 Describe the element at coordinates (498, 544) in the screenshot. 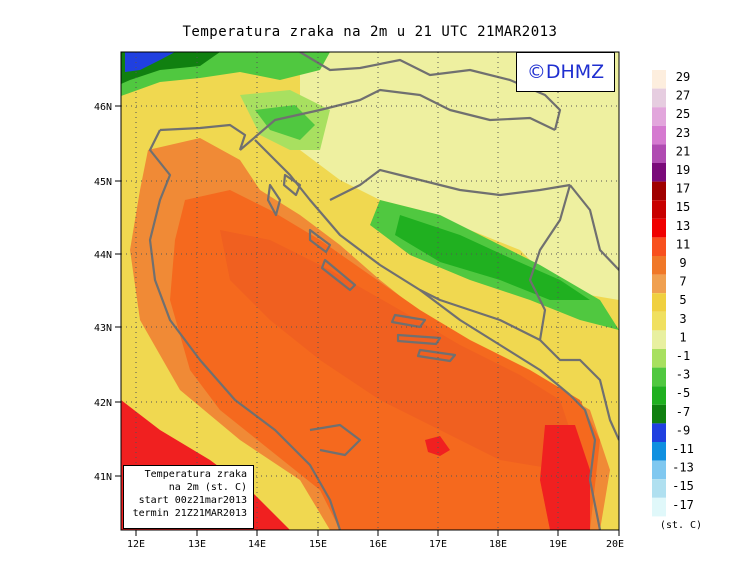

I see `lon-label: 18E` at that location.